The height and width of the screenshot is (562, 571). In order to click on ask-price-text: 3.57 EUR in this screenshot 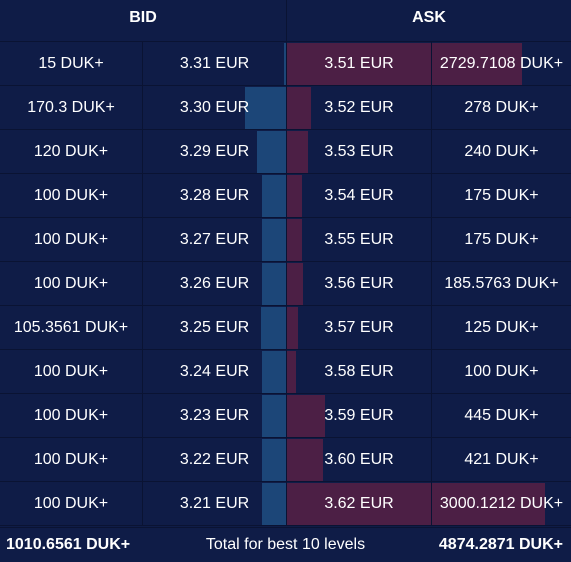, I will do `click(359, 327)`.